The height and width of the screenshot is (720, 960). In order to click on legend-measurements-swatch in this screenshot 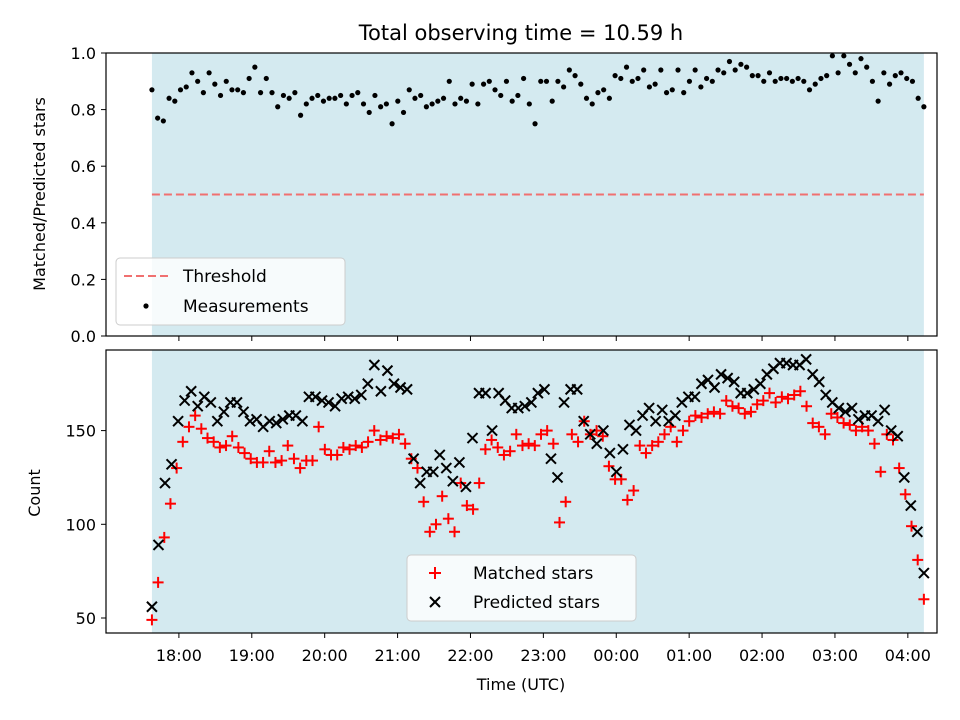, I will do `click(146, 306)`.